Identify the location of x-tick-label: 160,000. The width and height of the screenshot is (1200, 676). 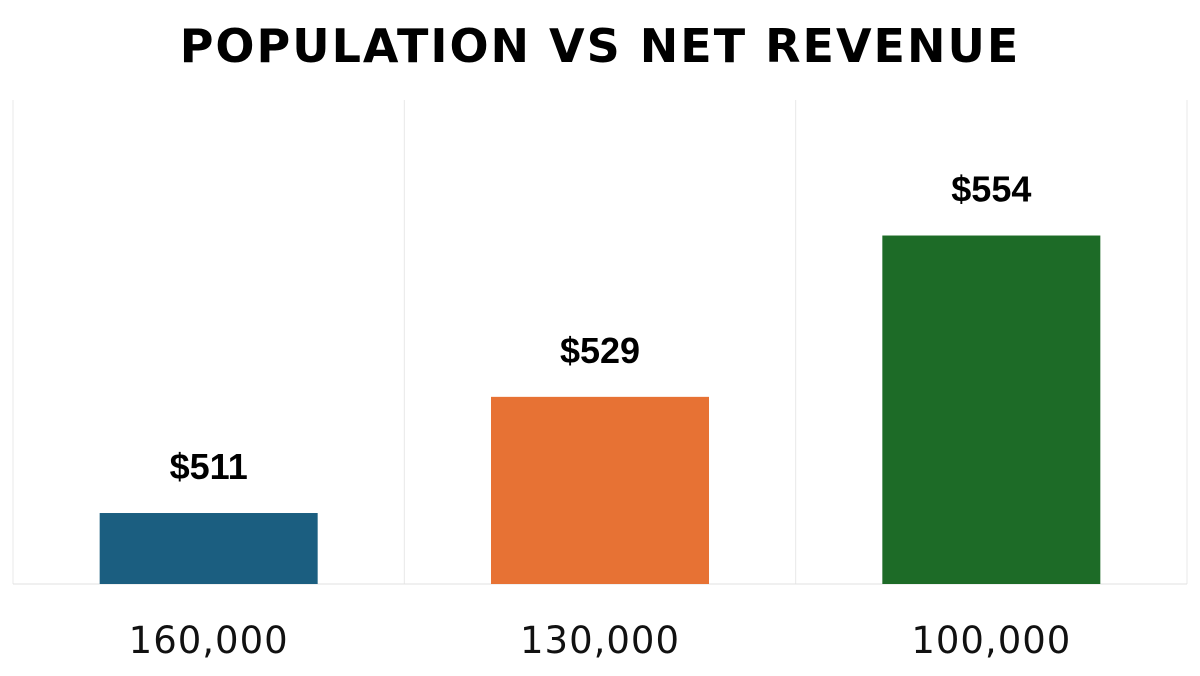
(209, 640).